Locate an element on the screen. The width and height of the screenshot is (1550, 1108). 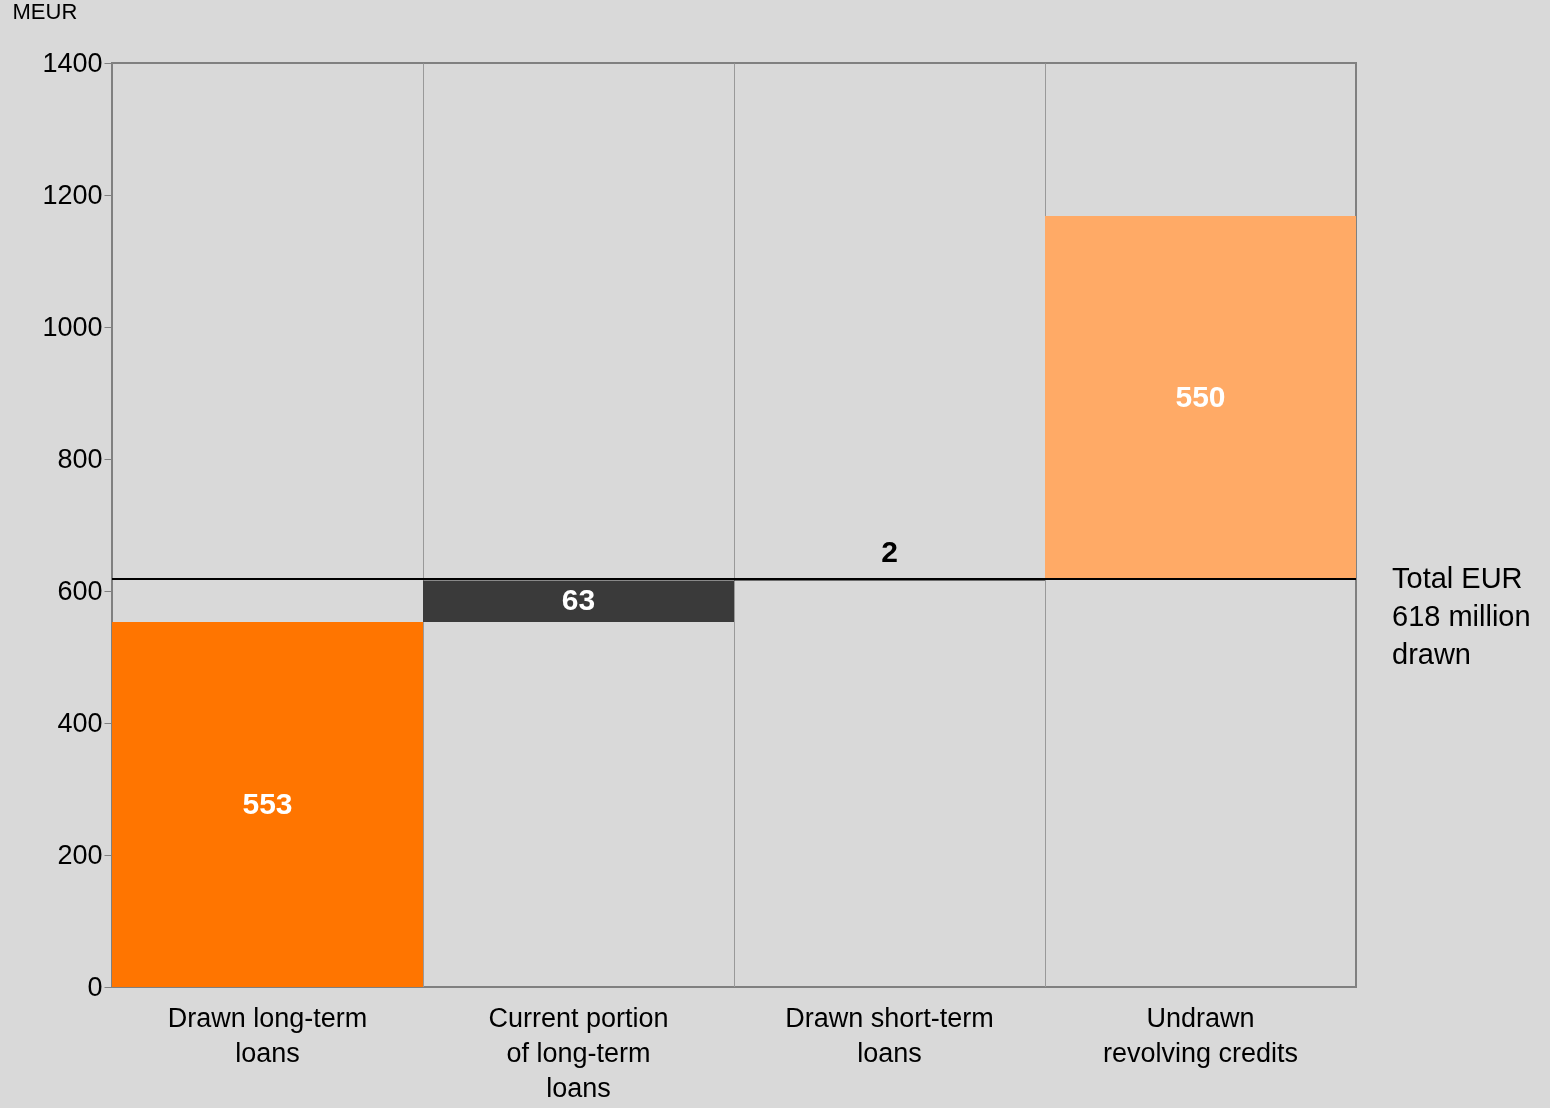
y-tick-label: 600 is located at coordinates (80, 590).